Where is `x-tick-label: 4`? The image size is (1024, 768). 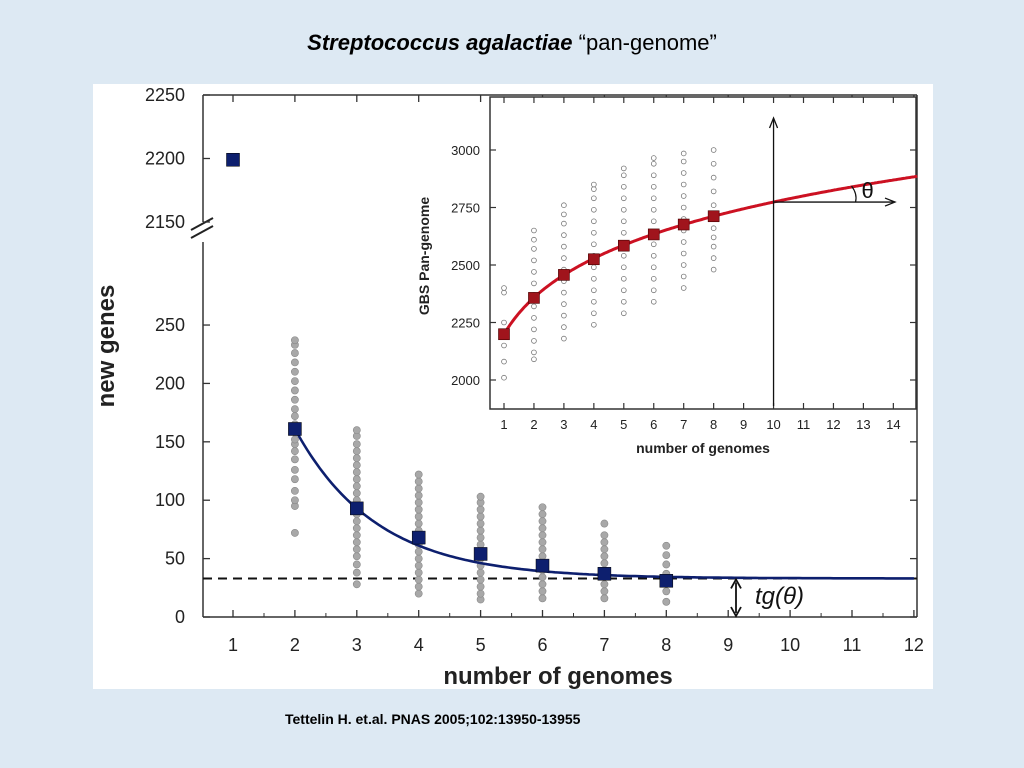
x-tick-label: 4 is located at coordinates (419, 645).